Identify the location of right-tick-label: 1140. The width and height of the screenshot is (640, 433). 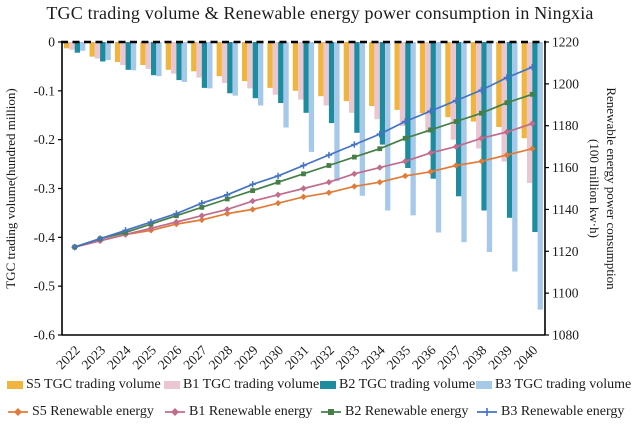
(565, 209).